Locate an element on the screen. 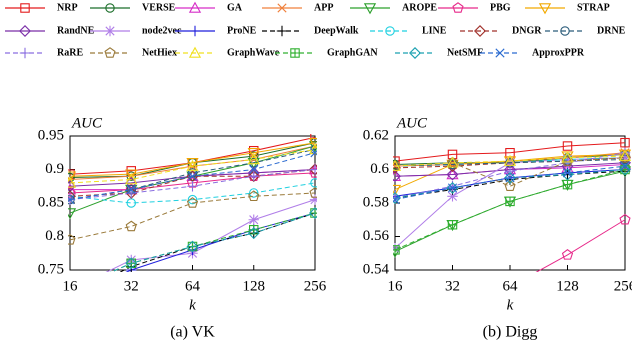 Image resolution: width=632 pixels, height=353 pixels. legend-label: RandNE is located at coordinates (76, 30).